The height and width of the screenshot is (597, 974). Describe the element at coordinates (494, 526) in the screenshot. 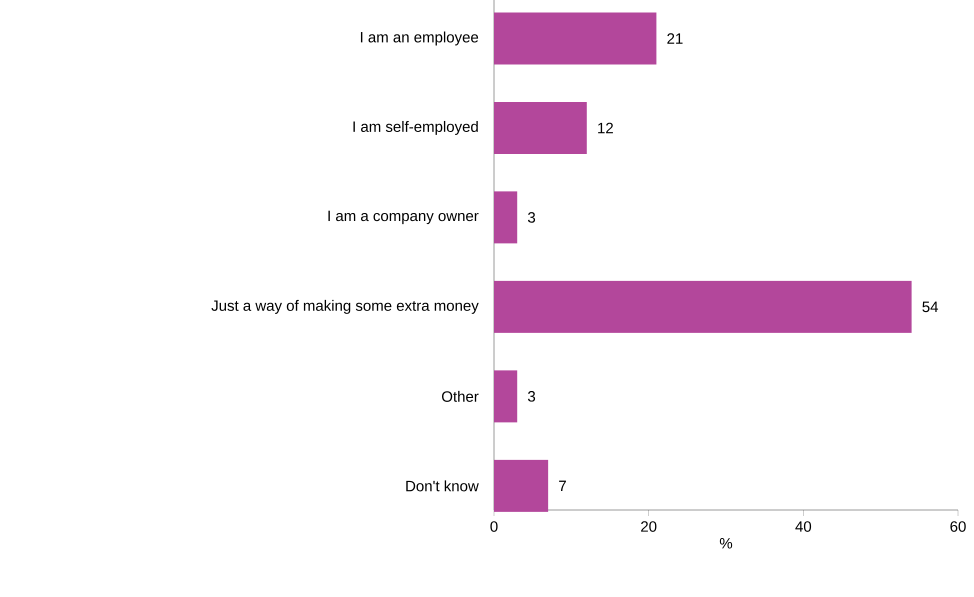

I see `x-tick-label: 0` at that location.